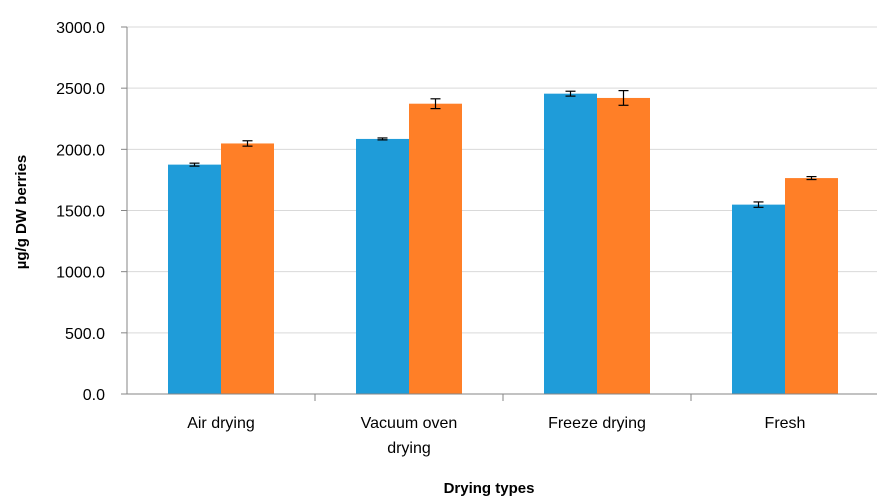 The height and width of the screenshot is (504, 877). Describe the element at coordinates (80, 89) in the screenshot. I see `y-tick-label: 2500.0` at that location.